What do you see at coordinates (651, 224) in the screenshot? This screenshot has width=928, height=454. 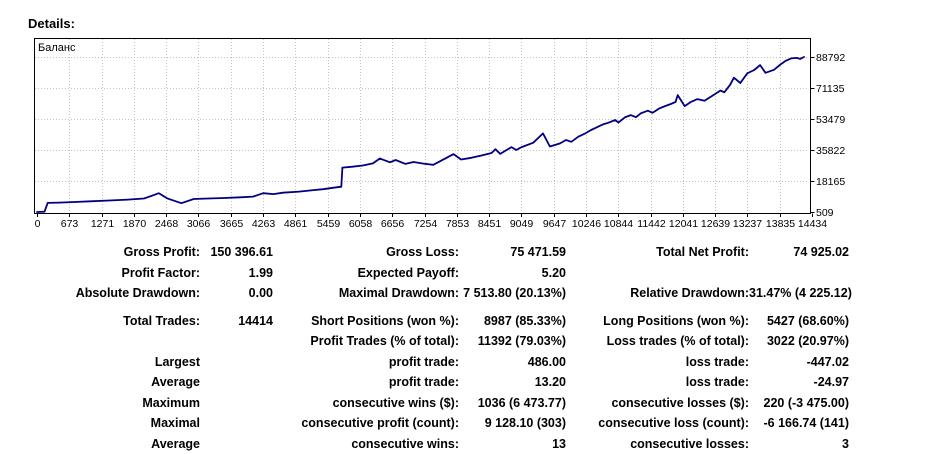 I see `x-axis-tick-label: 11442` at bounding box center [651, 224].